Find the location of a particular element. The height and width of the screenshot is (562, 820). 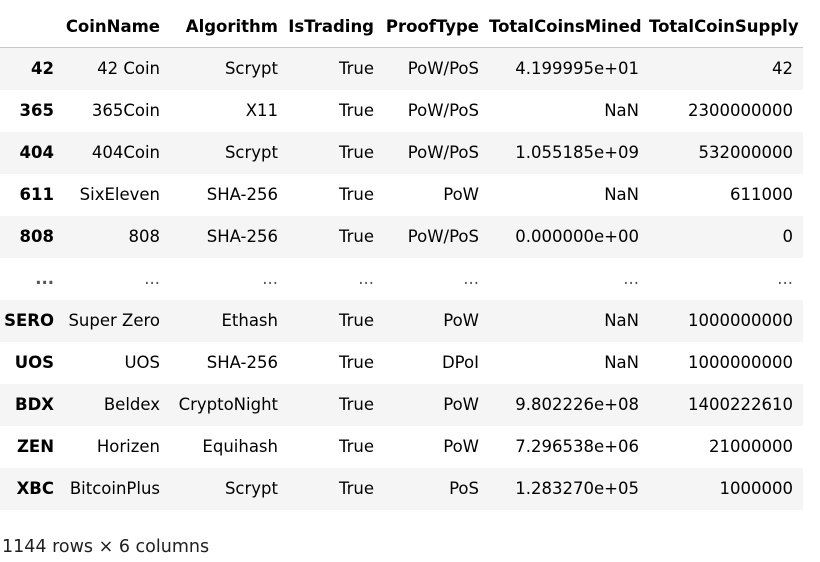

table-cell: X11 is located at coordinates (261, 110).